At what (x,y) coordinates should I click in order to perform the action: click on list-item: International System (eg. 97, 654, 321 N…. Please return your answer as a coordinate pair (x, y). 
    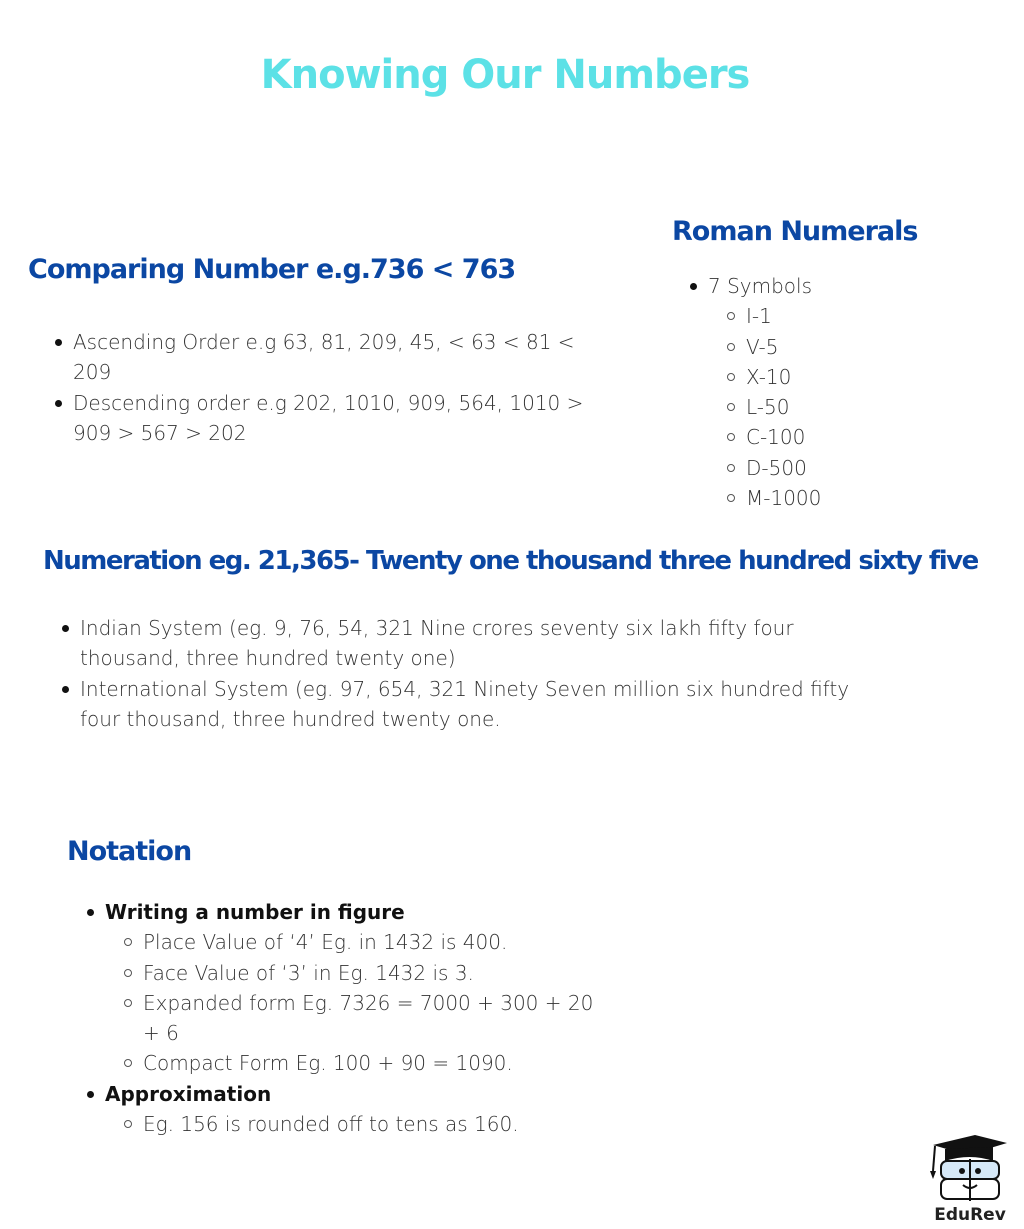
    Looking at the image, I should click on (467, 704).